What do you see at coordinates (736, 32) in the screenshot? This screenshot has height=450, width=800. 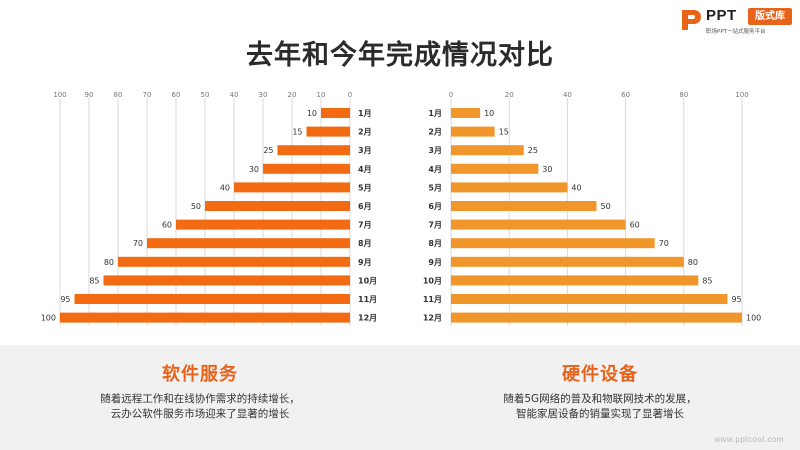 I see `logo-tagline: 职场PPT一站式服务平台` at bounding box center [736, 32].